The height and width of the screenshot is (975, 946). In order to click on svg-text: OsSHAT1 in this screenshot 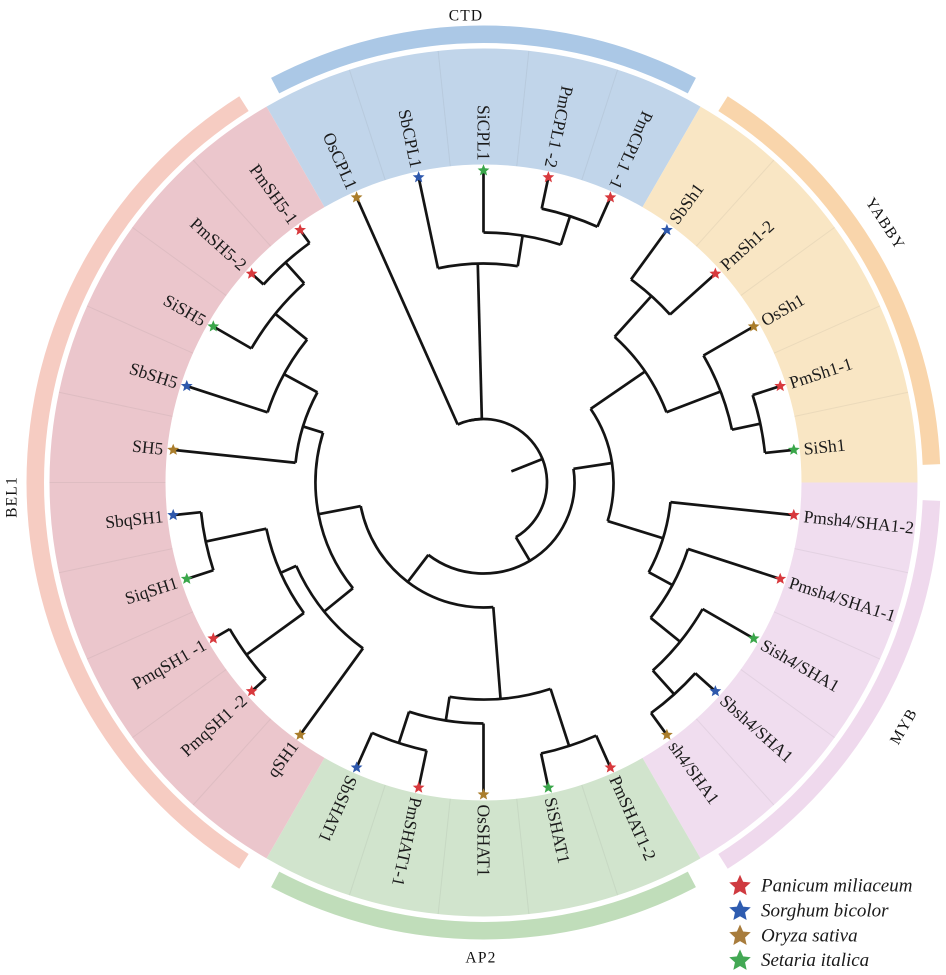, I will do `click(484, 841)`.